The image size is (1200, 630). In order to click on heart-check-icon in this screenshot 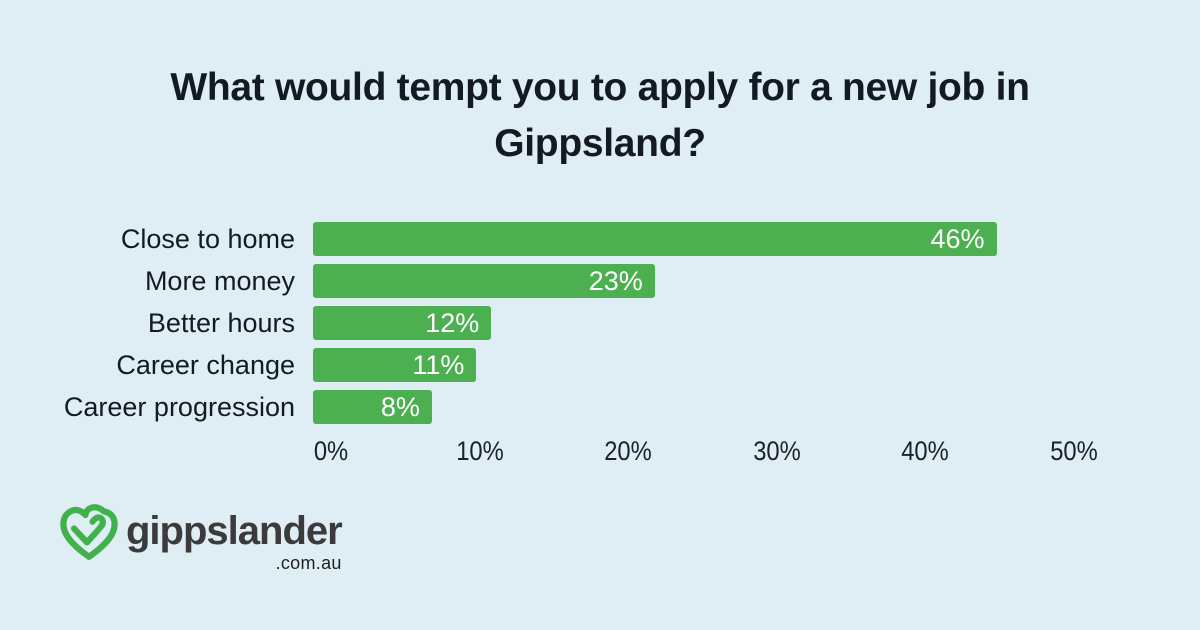, I will do `click(89, 532)`.